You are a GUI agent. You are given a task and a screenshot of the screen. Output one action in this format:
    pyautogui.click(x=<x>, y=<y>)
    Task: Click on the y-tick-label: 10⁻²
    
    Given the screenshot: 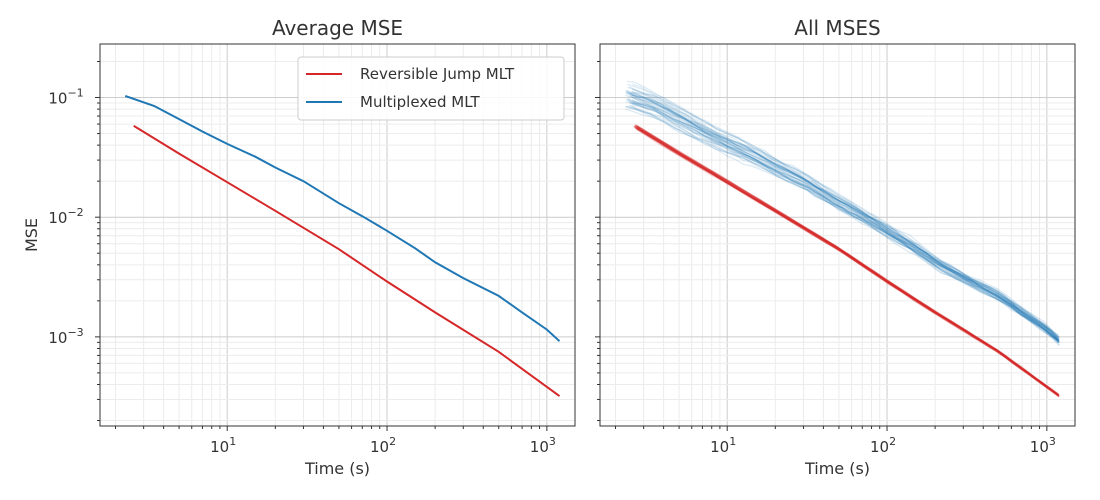 What is the action you would take?
    pyautogui.click(x=65, y=216)
    